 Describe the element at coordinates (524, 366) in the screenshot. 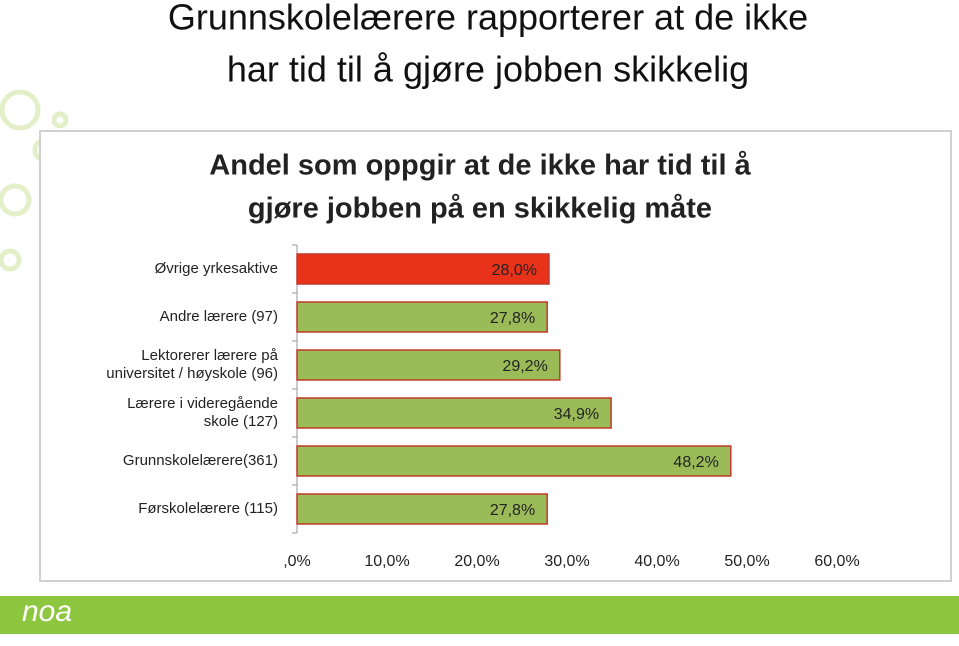

I see `value-label: 29,2%` at that location.